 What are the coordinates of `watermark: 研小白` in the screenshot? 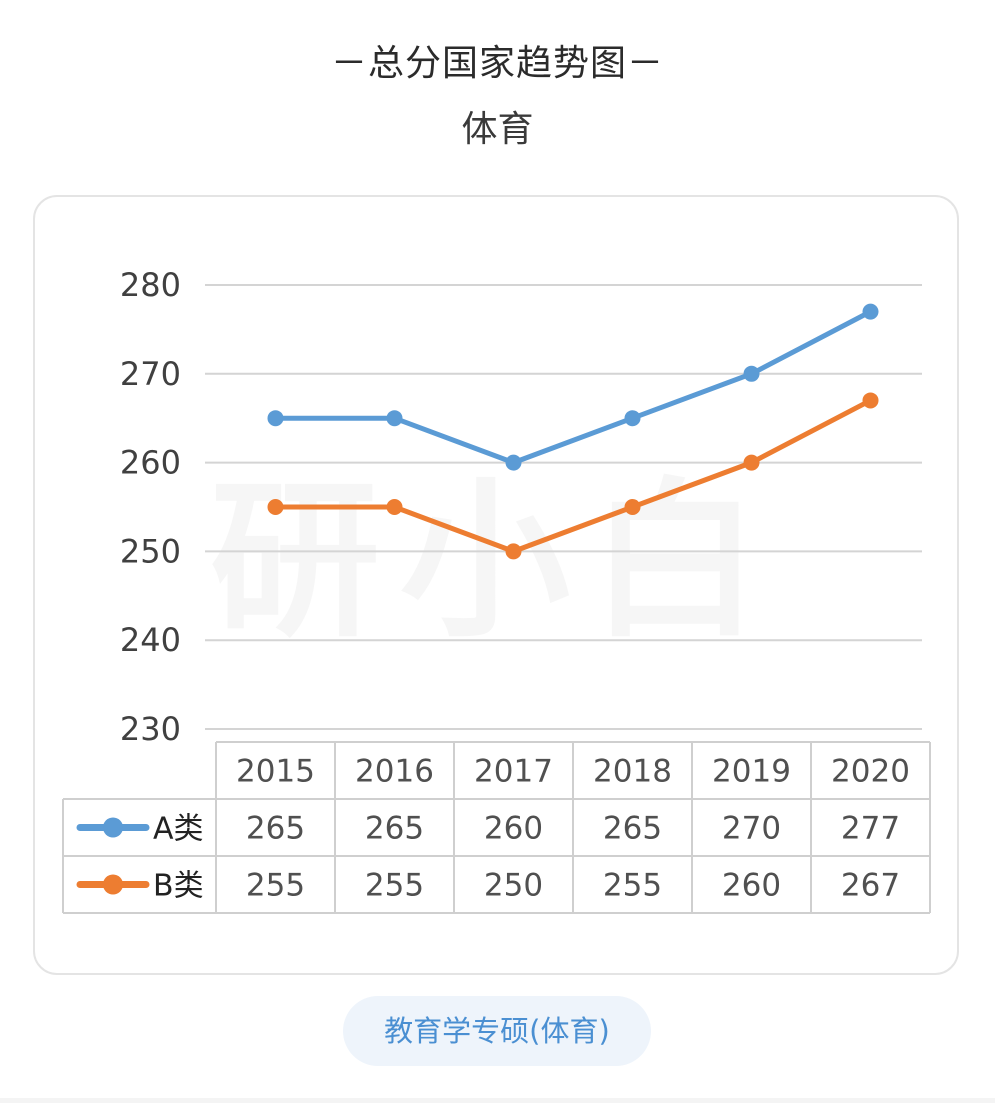 It's located at (495, 562).